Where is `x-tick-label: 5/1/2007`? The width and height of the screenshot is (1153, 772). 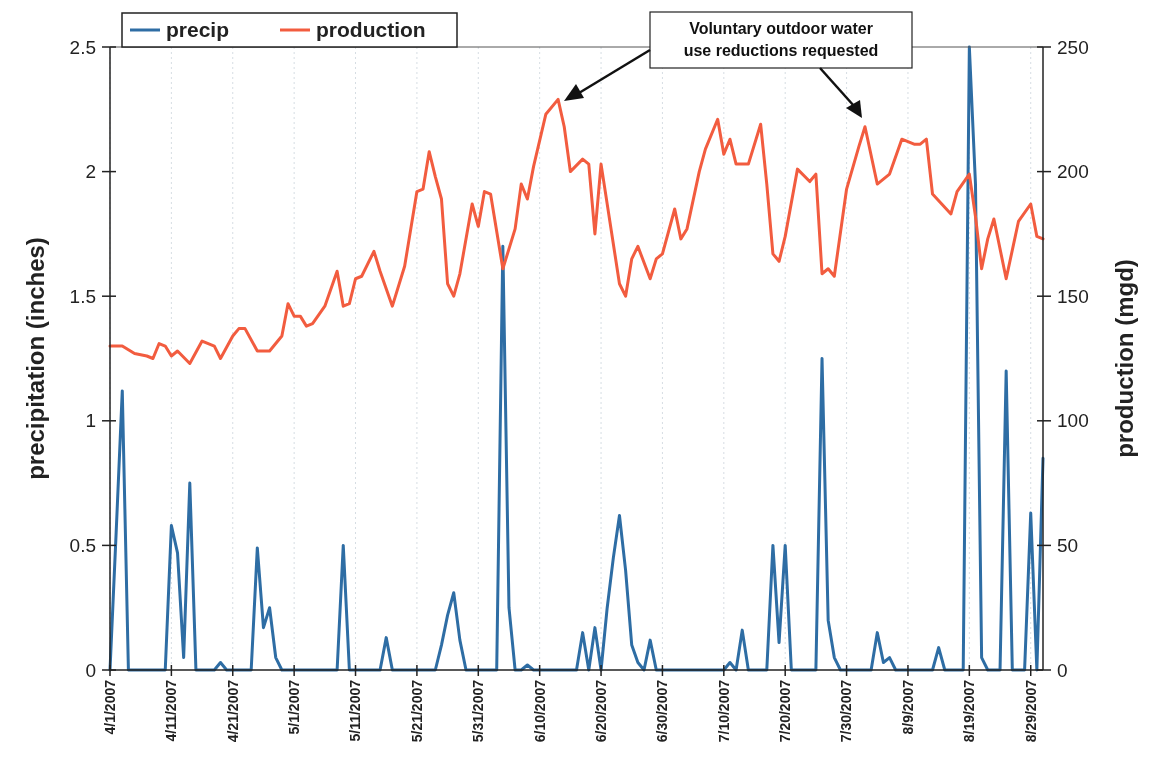
x-tick-label: 5/1/2007 is located at coordinates (294, 707).